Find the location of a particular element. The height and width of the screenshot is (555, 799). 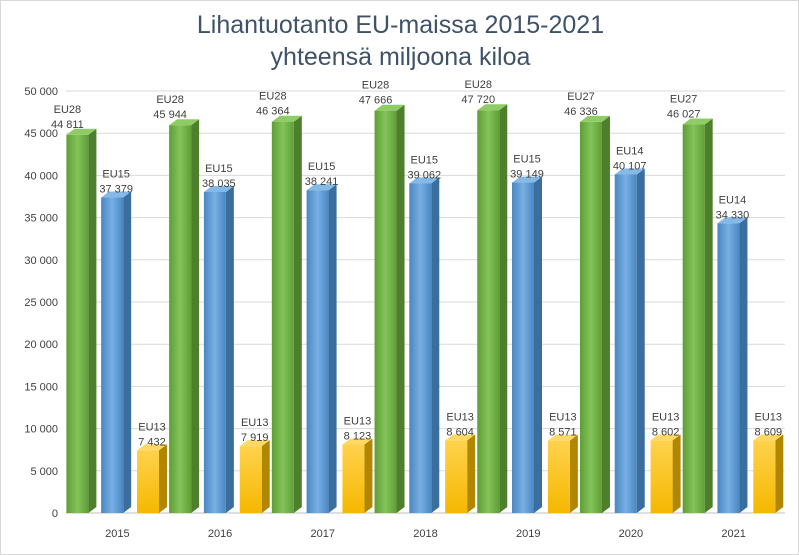

y-tick-label: 20 000 is located at coordinates (41, 345).